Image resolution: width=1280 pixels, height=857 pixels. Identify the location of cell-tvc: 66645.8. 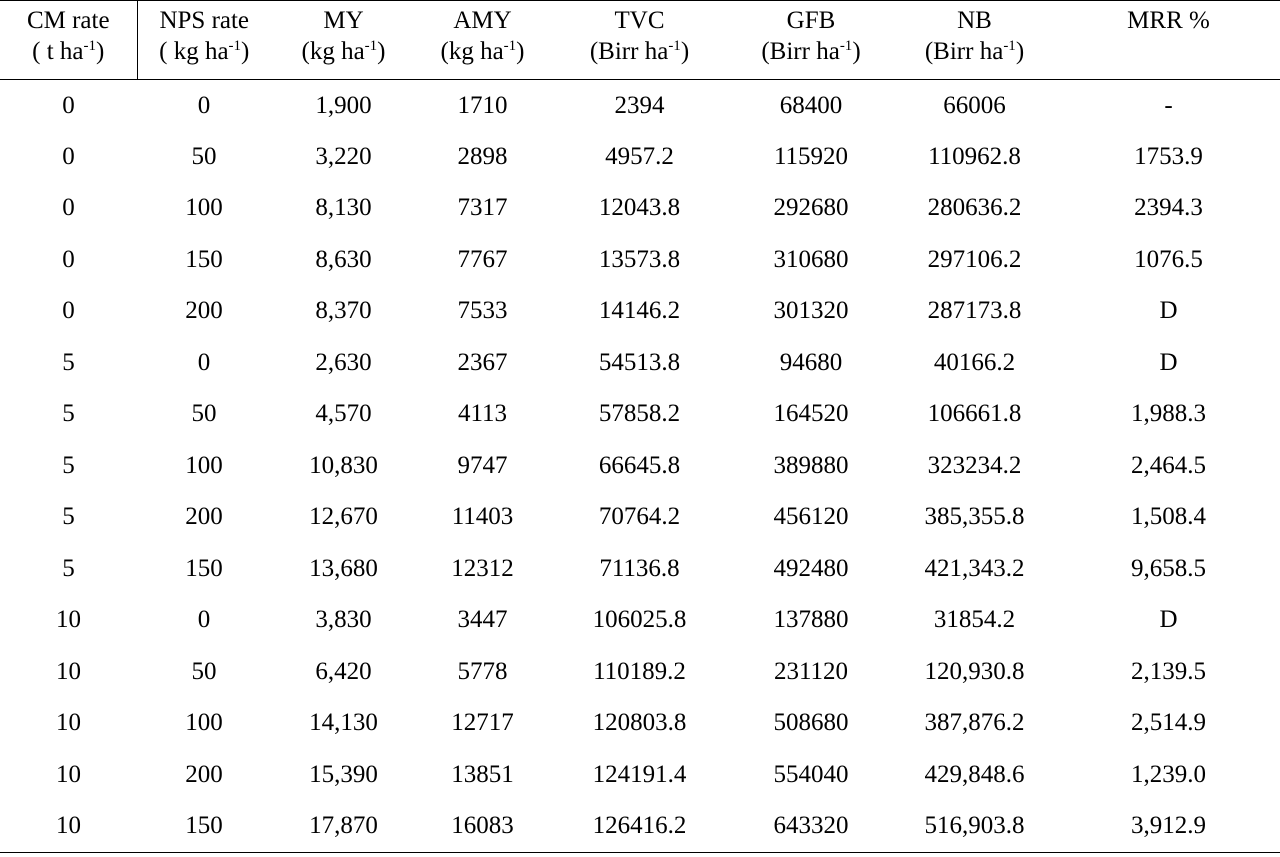
(639, 465).